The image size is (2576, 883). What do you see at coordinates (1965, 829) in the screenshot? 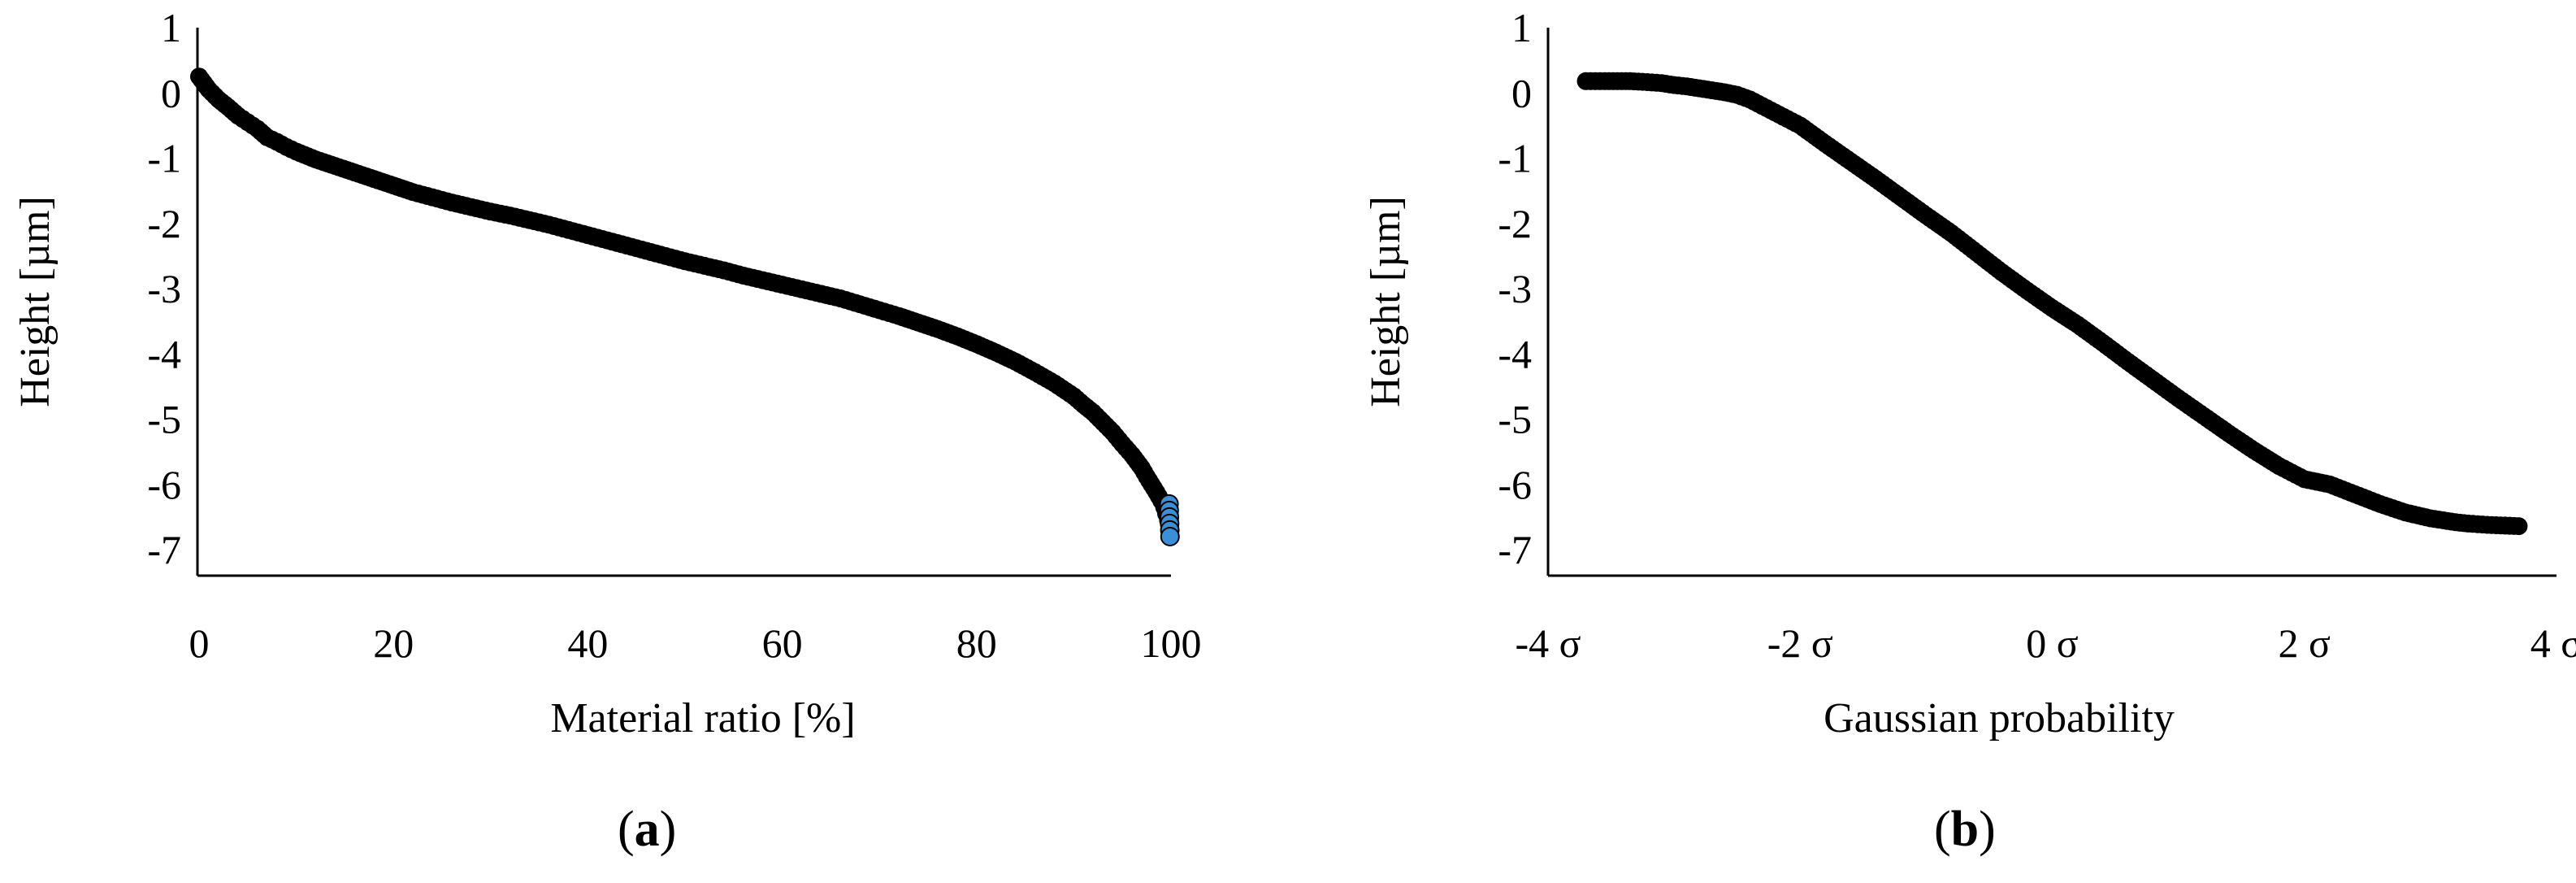
I see `panel-label: (b)` at bounding box center [1965, 829].